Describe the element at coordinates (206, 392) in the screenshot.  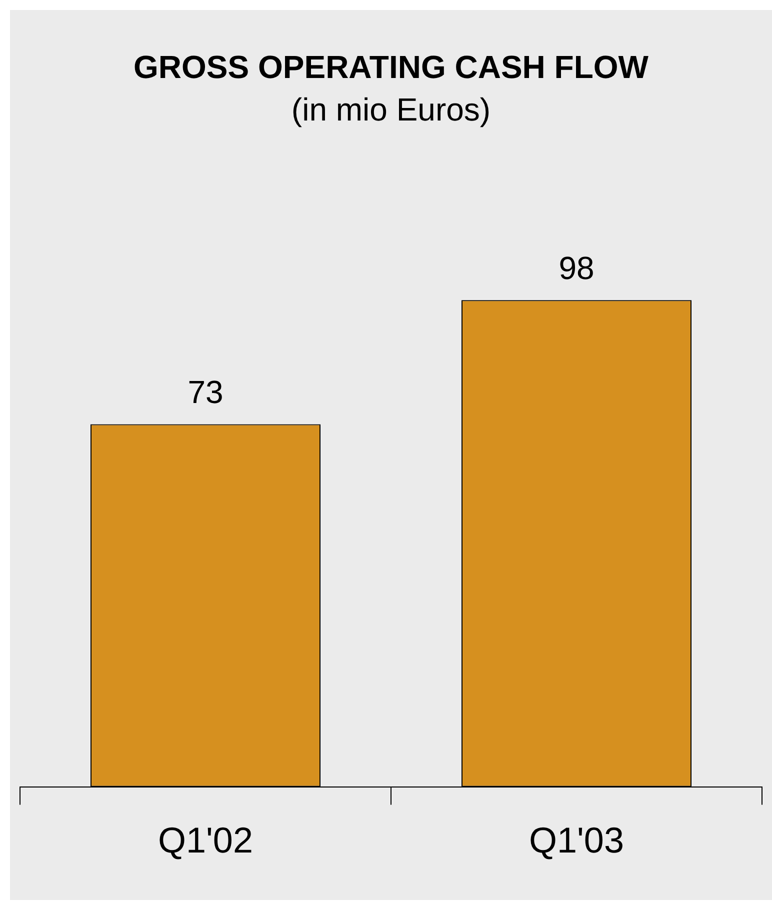
I see `data-label: 73` at that location.